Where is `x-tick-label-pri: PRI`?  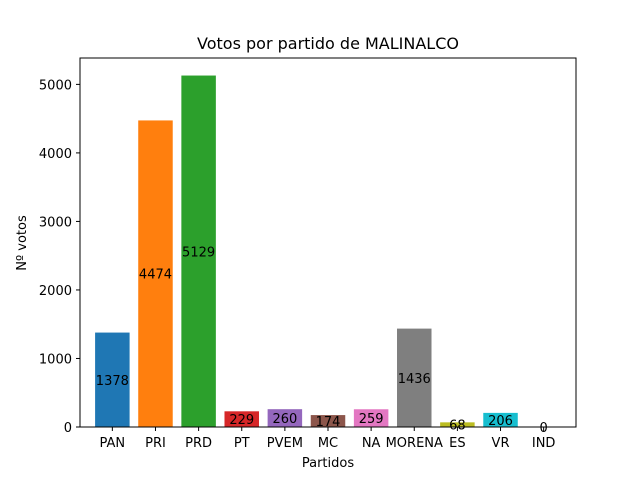 x-tick-label-pri: PRI is located at coordinates (155, 443).